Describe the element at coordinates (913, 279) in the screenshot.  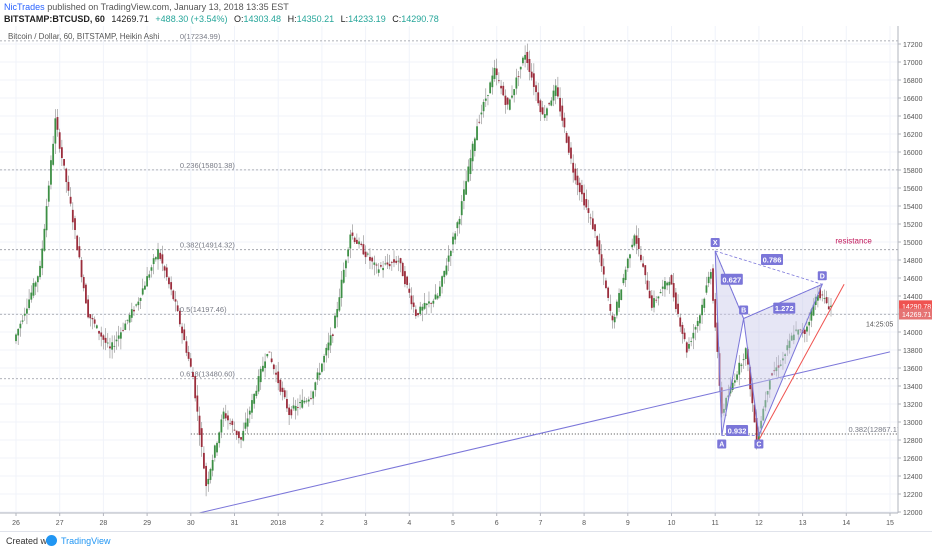
I see `price-tick-label: 14600` at that location.